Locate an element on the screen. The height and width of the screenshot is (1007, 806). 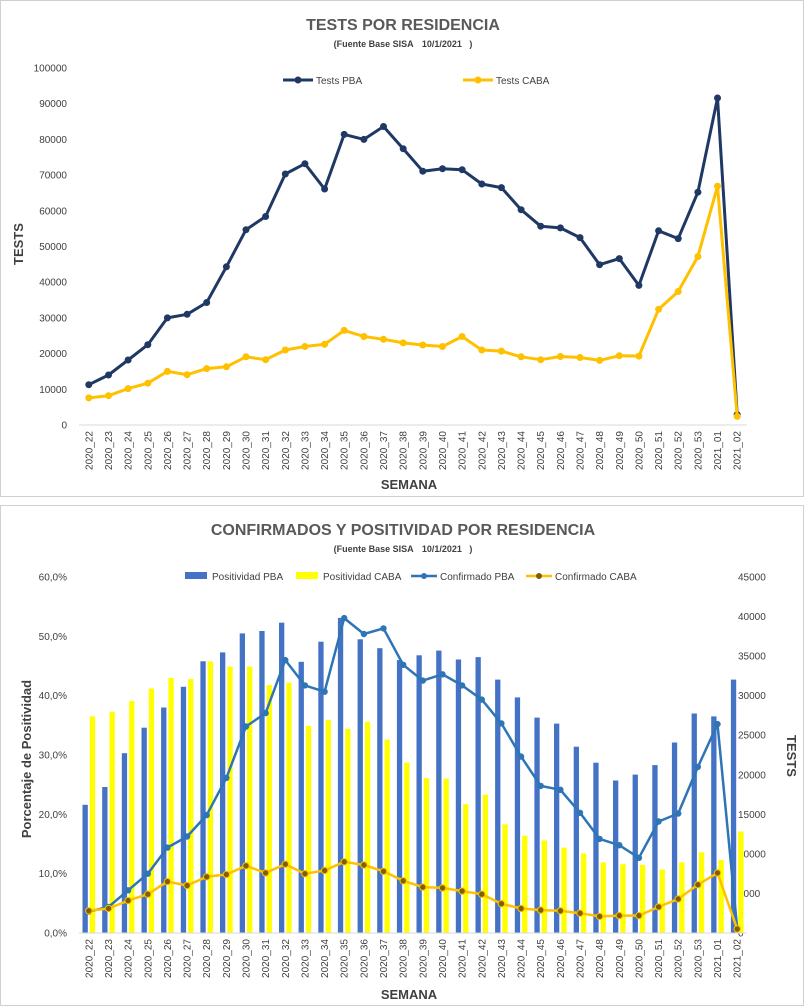
legend-tests-pba-label: Tests PBA is located at coordinates (339, 81).